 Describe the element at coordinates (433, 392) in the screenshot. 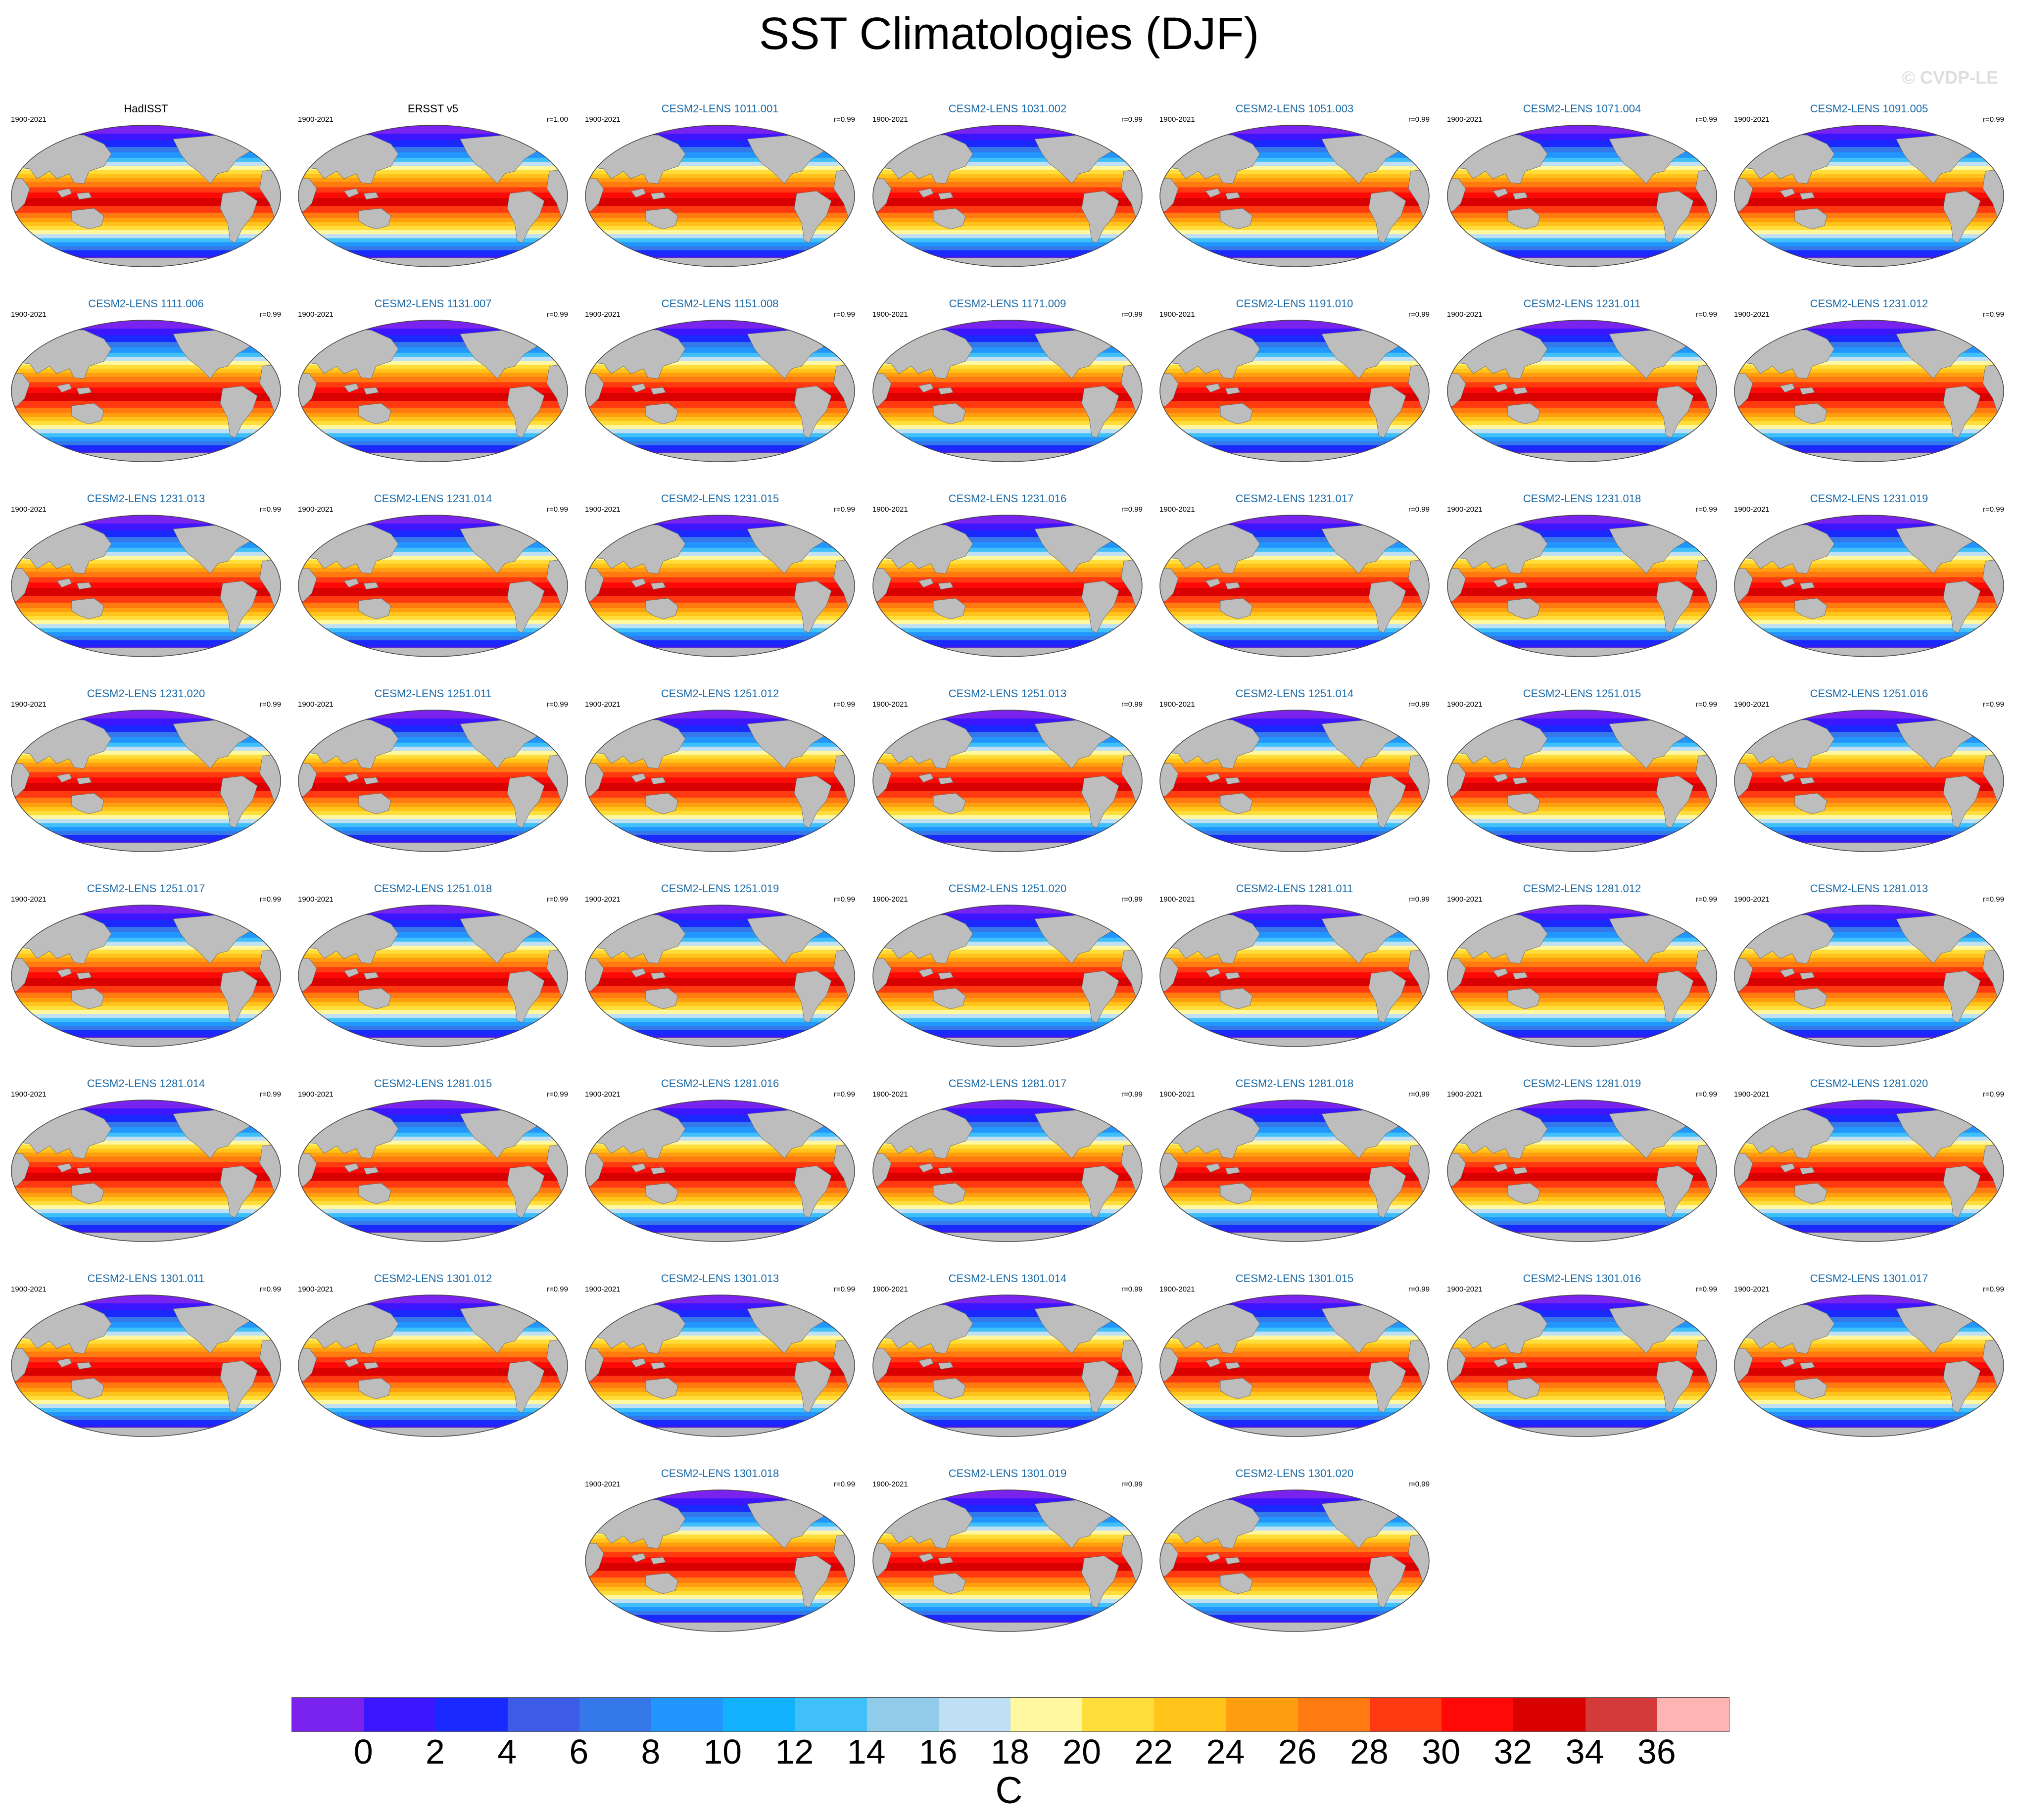

I see `map-panel: CESM2-LENS 1131.007 1900-2021 r=0.99` at that location.